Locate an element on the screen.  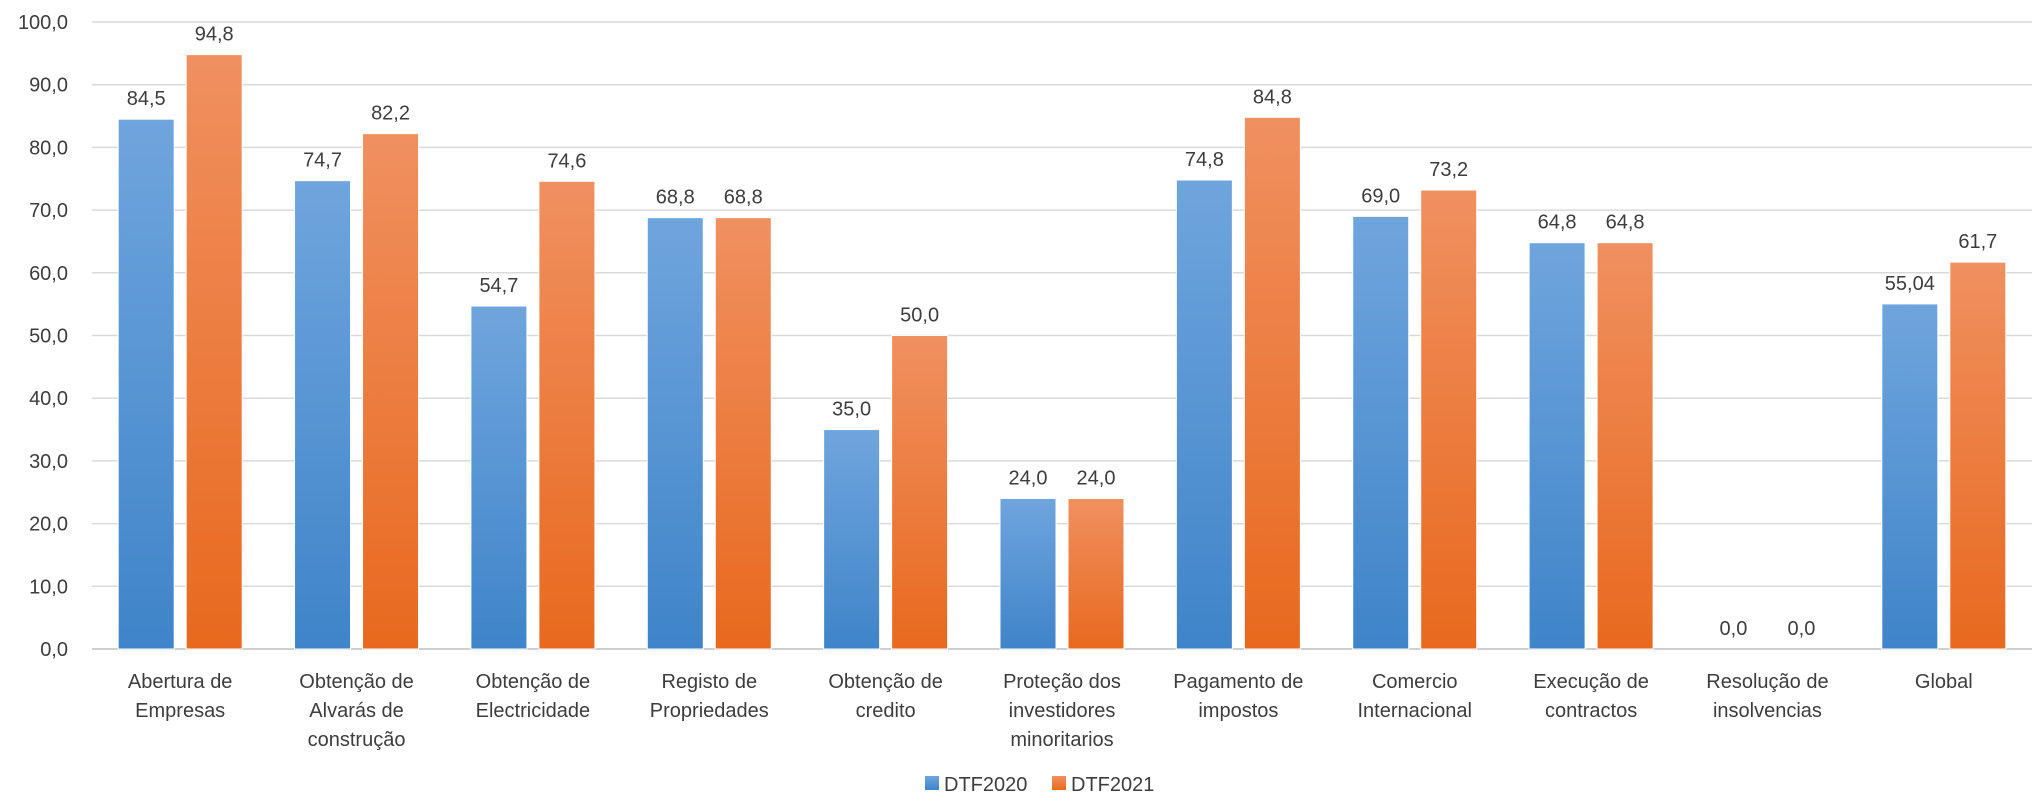
x-category-label: Registo de Propriedades is located at coordinates (709, 696).